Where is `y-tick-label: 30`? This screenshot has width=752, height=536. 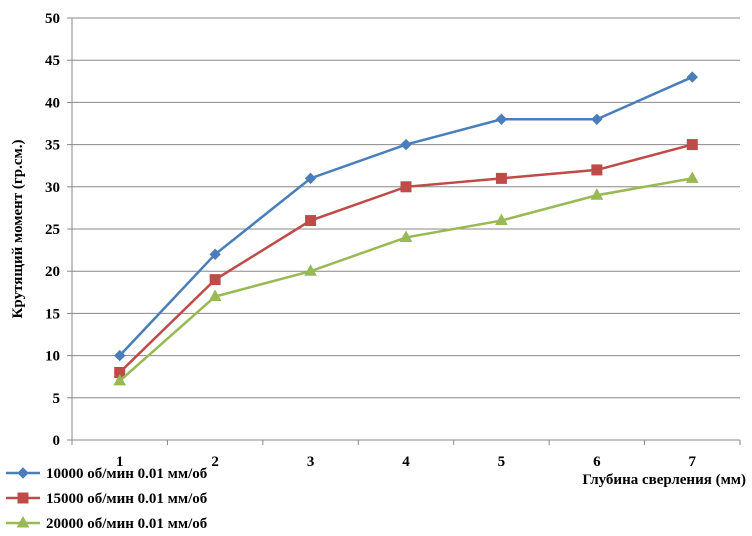 y-tick-label: 30 is located at coordinates (52, 188).